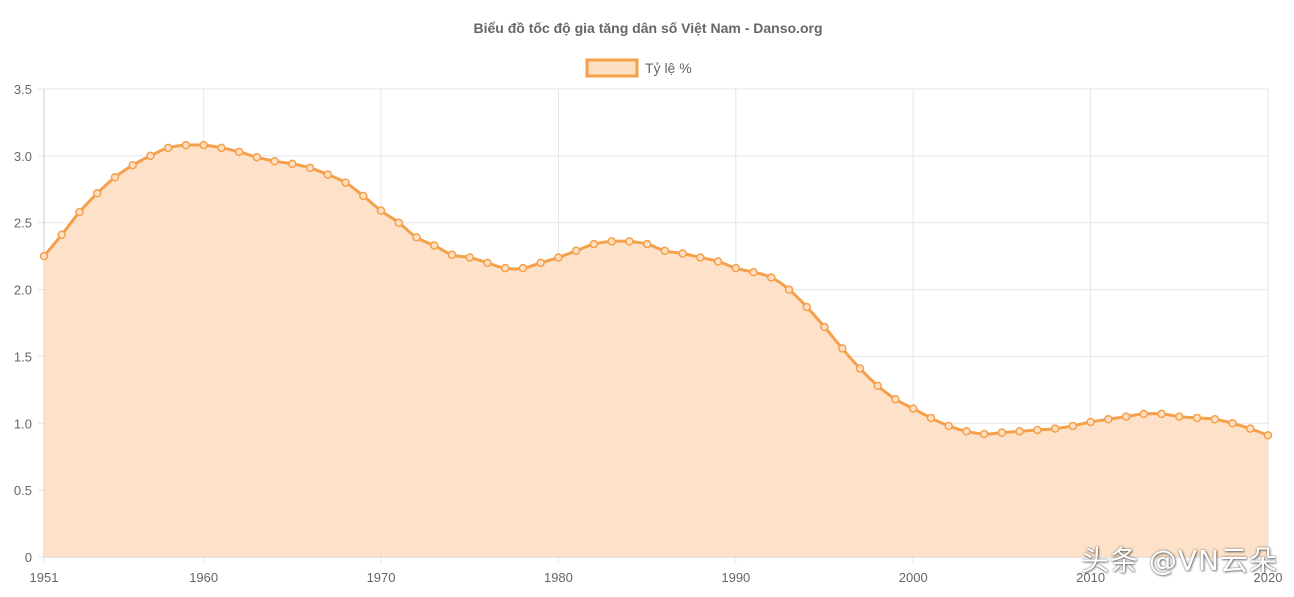  Describe the element at coordinates (913, 577) in the screenshot. I see `x-tick-label: 2000` at that location.